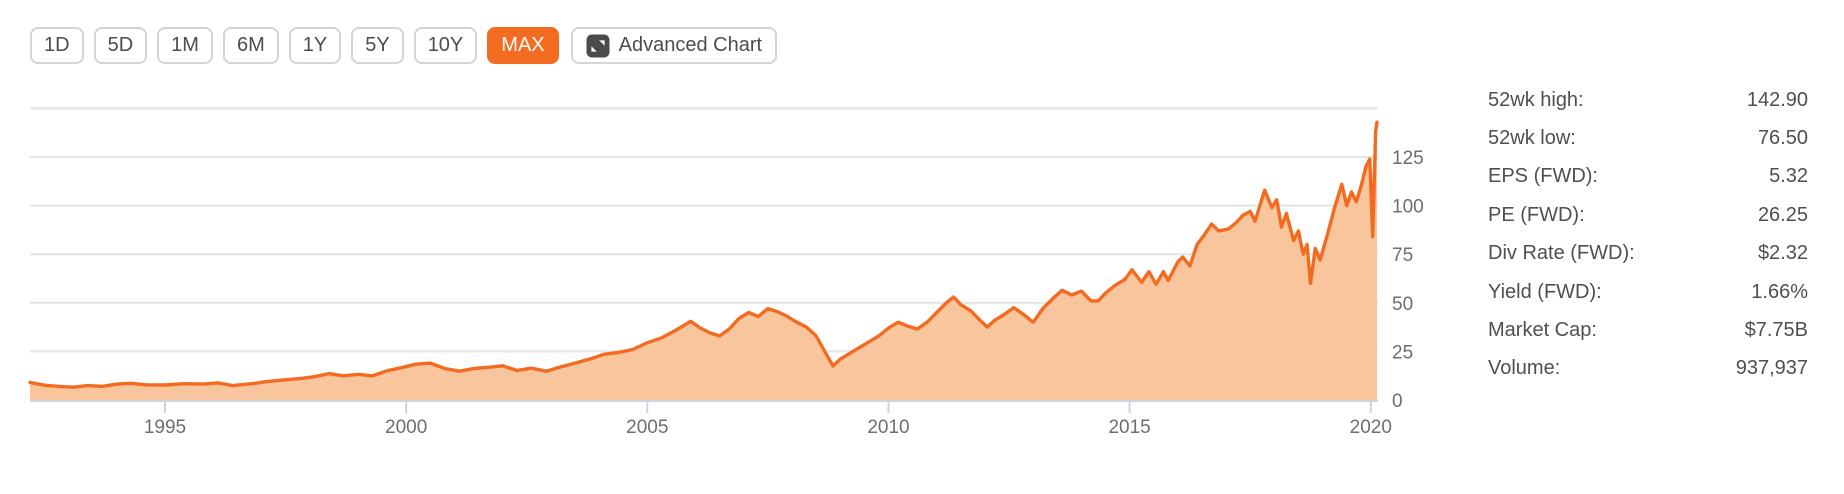 The image size is (1844, 494). Describe the element at coordinates (690, 45) in the screenshot. I see `advanced-chart-label: Advanced Chart` at that location.